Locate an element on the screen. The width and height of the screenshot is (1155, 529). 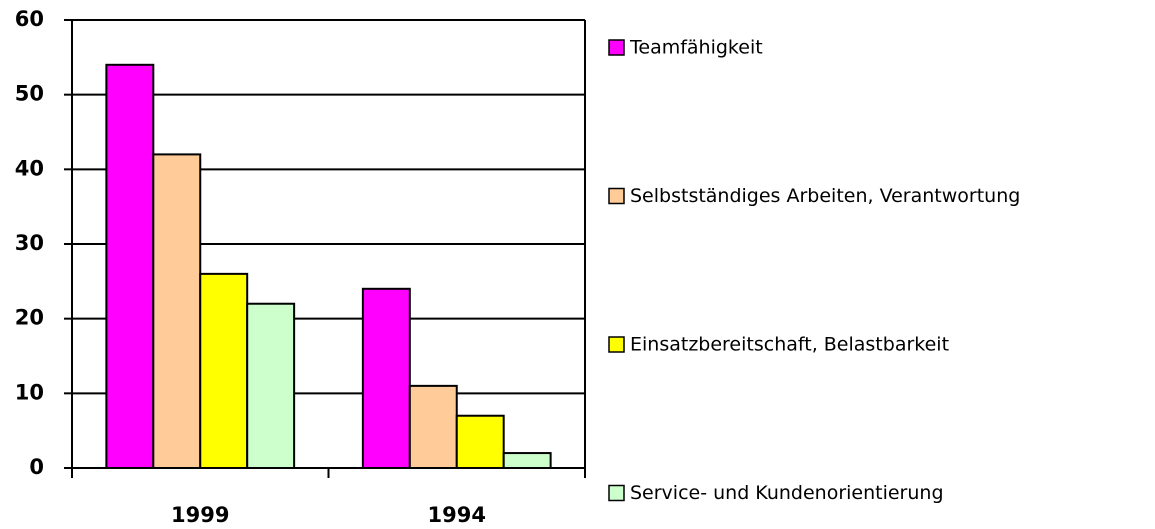
y-tick-label: 40 is located at coordinates (29, 168).